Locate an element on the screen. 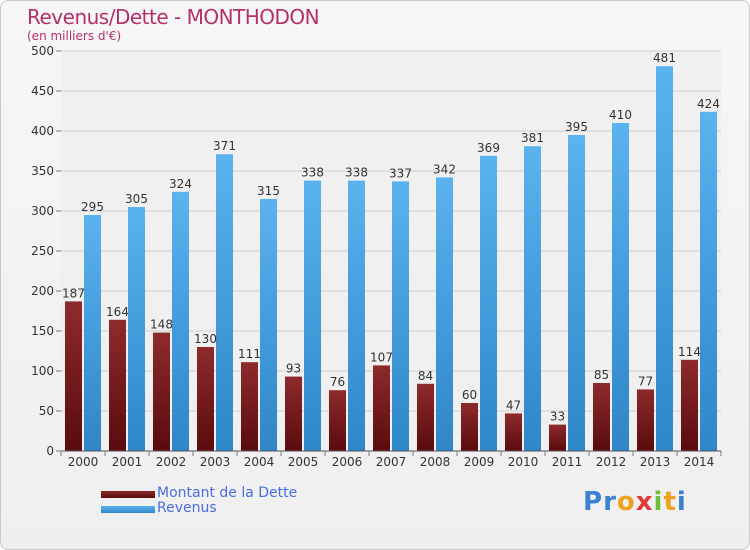 This screenshot has height=550, width=750. logo-letter: x is located at coordinates (644, 502).